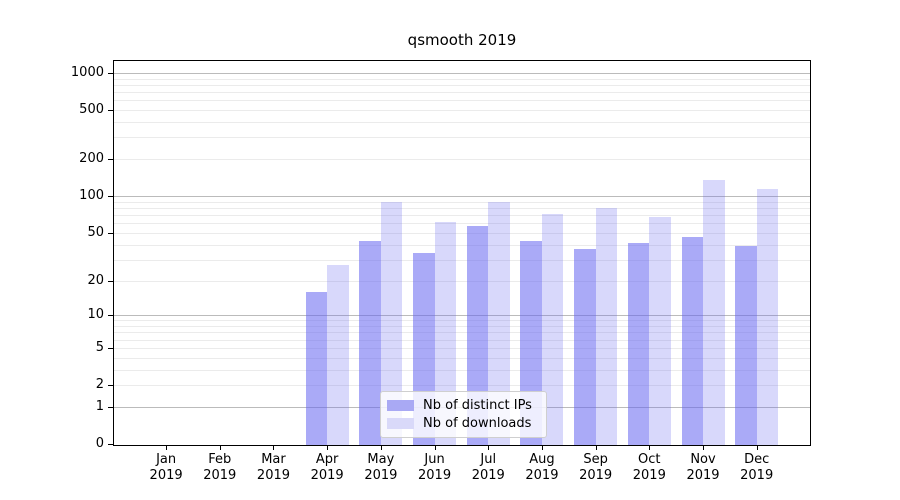 The image size is (900, 500). Describe the element at coordinates (400, 405) in the screenshot. I see `legend-swatch-distinct-ips` at that location.